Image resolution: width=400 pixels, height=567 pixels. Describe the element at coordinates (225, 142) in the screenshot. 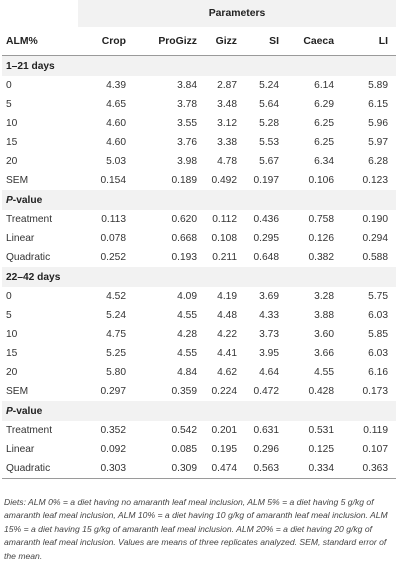

I see `table-cell: 3.38` at that location.